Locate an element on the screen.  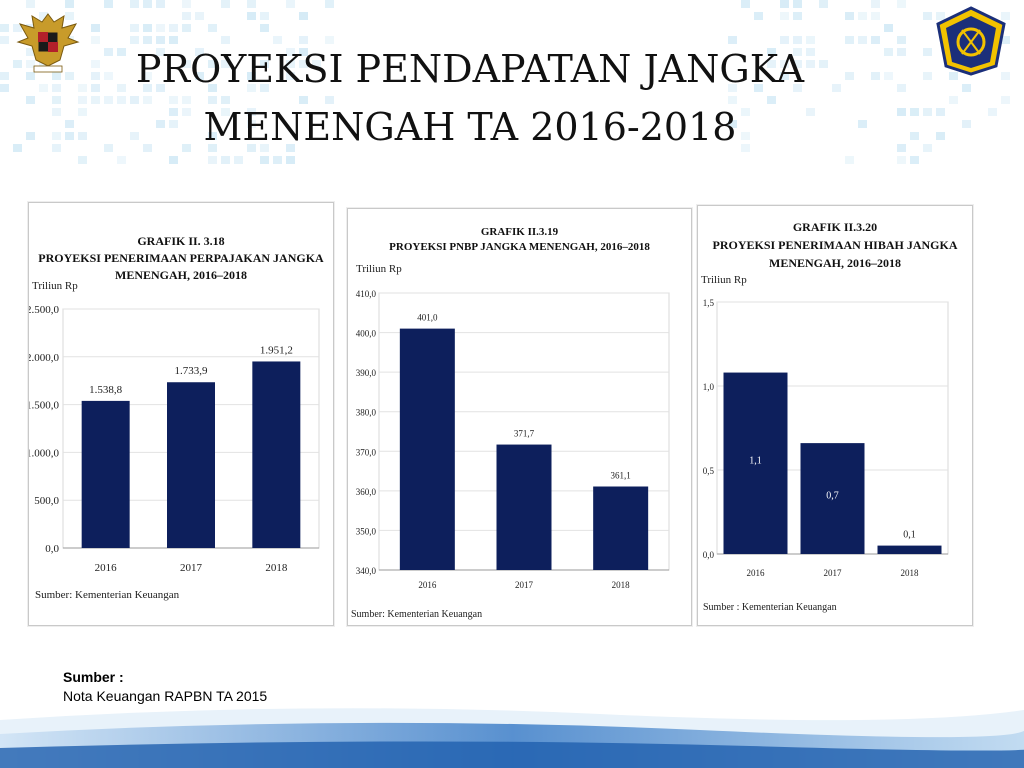
x-tick-label: 2017 is located at coordinates (191, 568).